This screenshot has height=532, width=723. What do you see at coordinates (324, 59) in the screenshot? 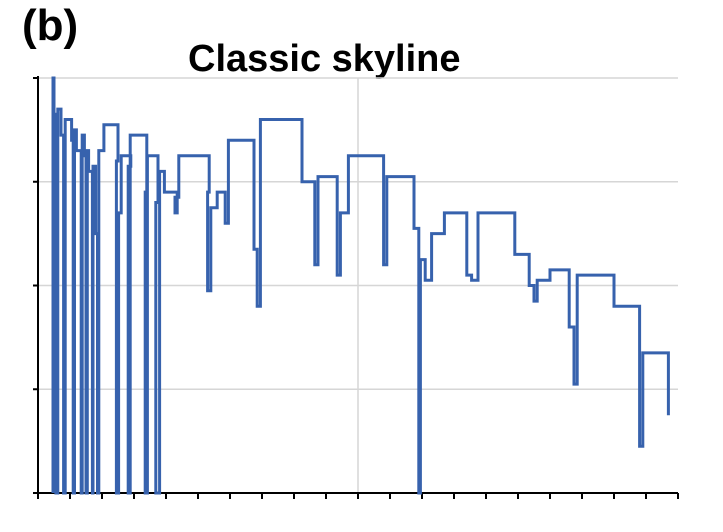
I see `chart-title: Classic skyline` at bounding box center [324, 59].